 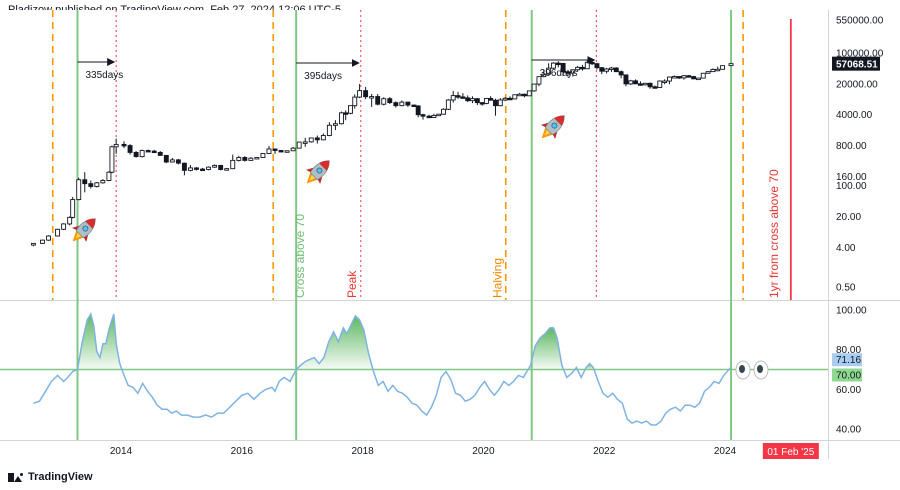 What do you see at coordinates (323, 76) in the screenshot?
I see `interval-label-2: 395days` at bounding box center [323, 76].